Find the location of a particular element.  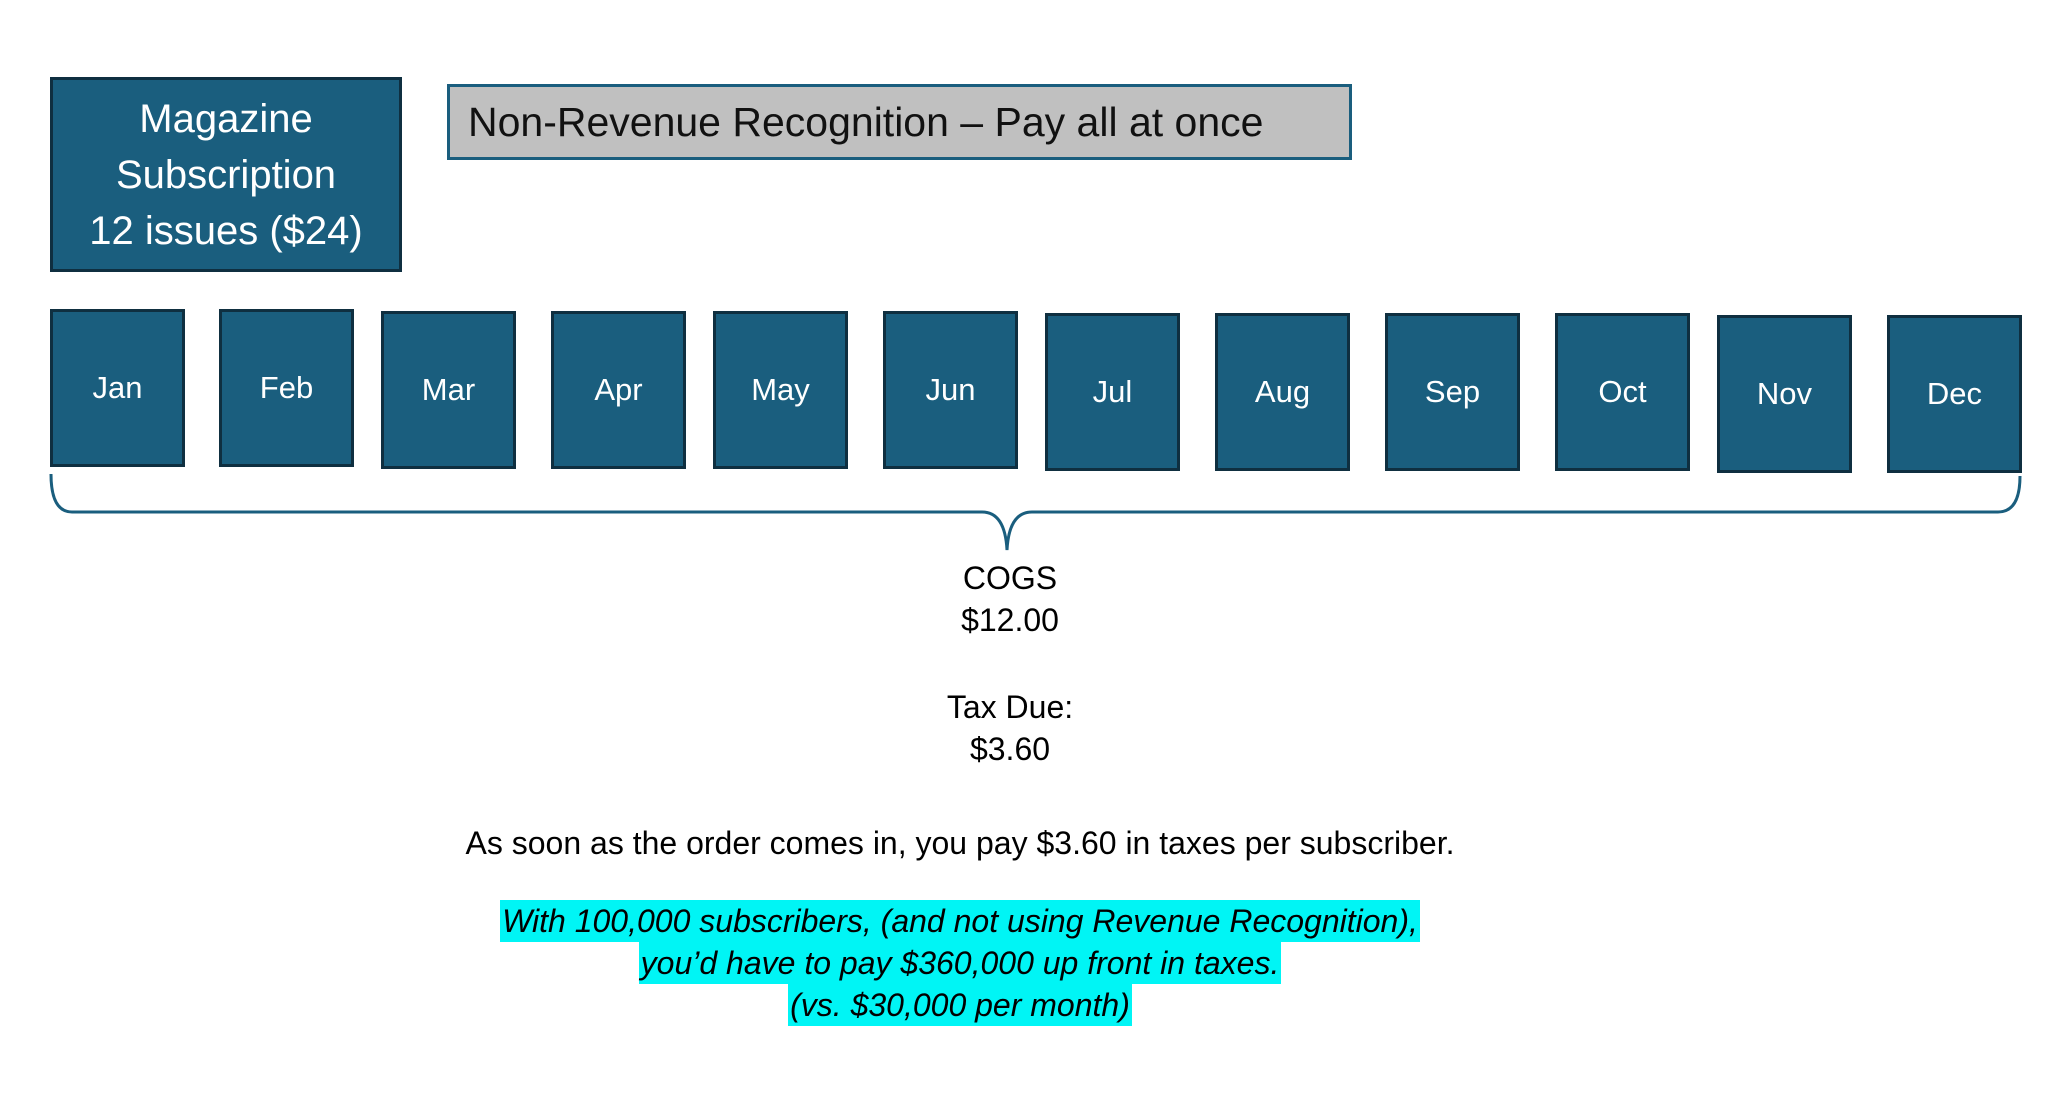

cogs-label: COGS is located at coordinates (1010, 578).